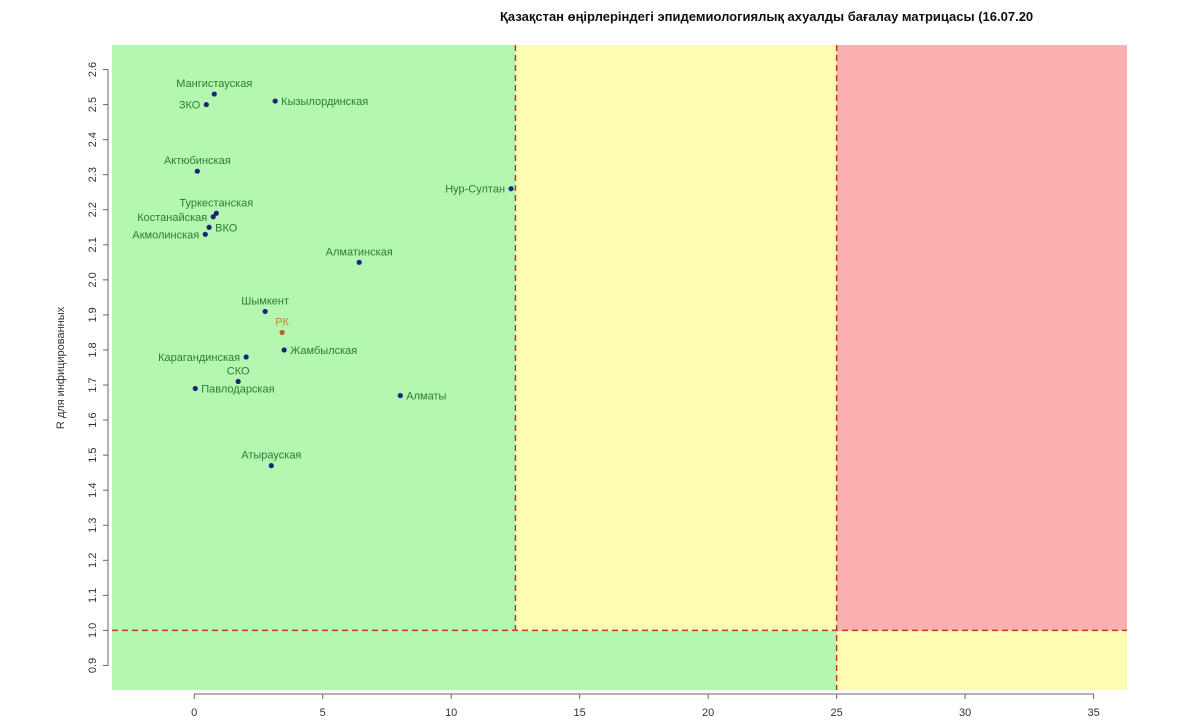  Describe the element at coordinates (426, 397) in the screenshot. I see `data-point-label: Алматы` at that location.